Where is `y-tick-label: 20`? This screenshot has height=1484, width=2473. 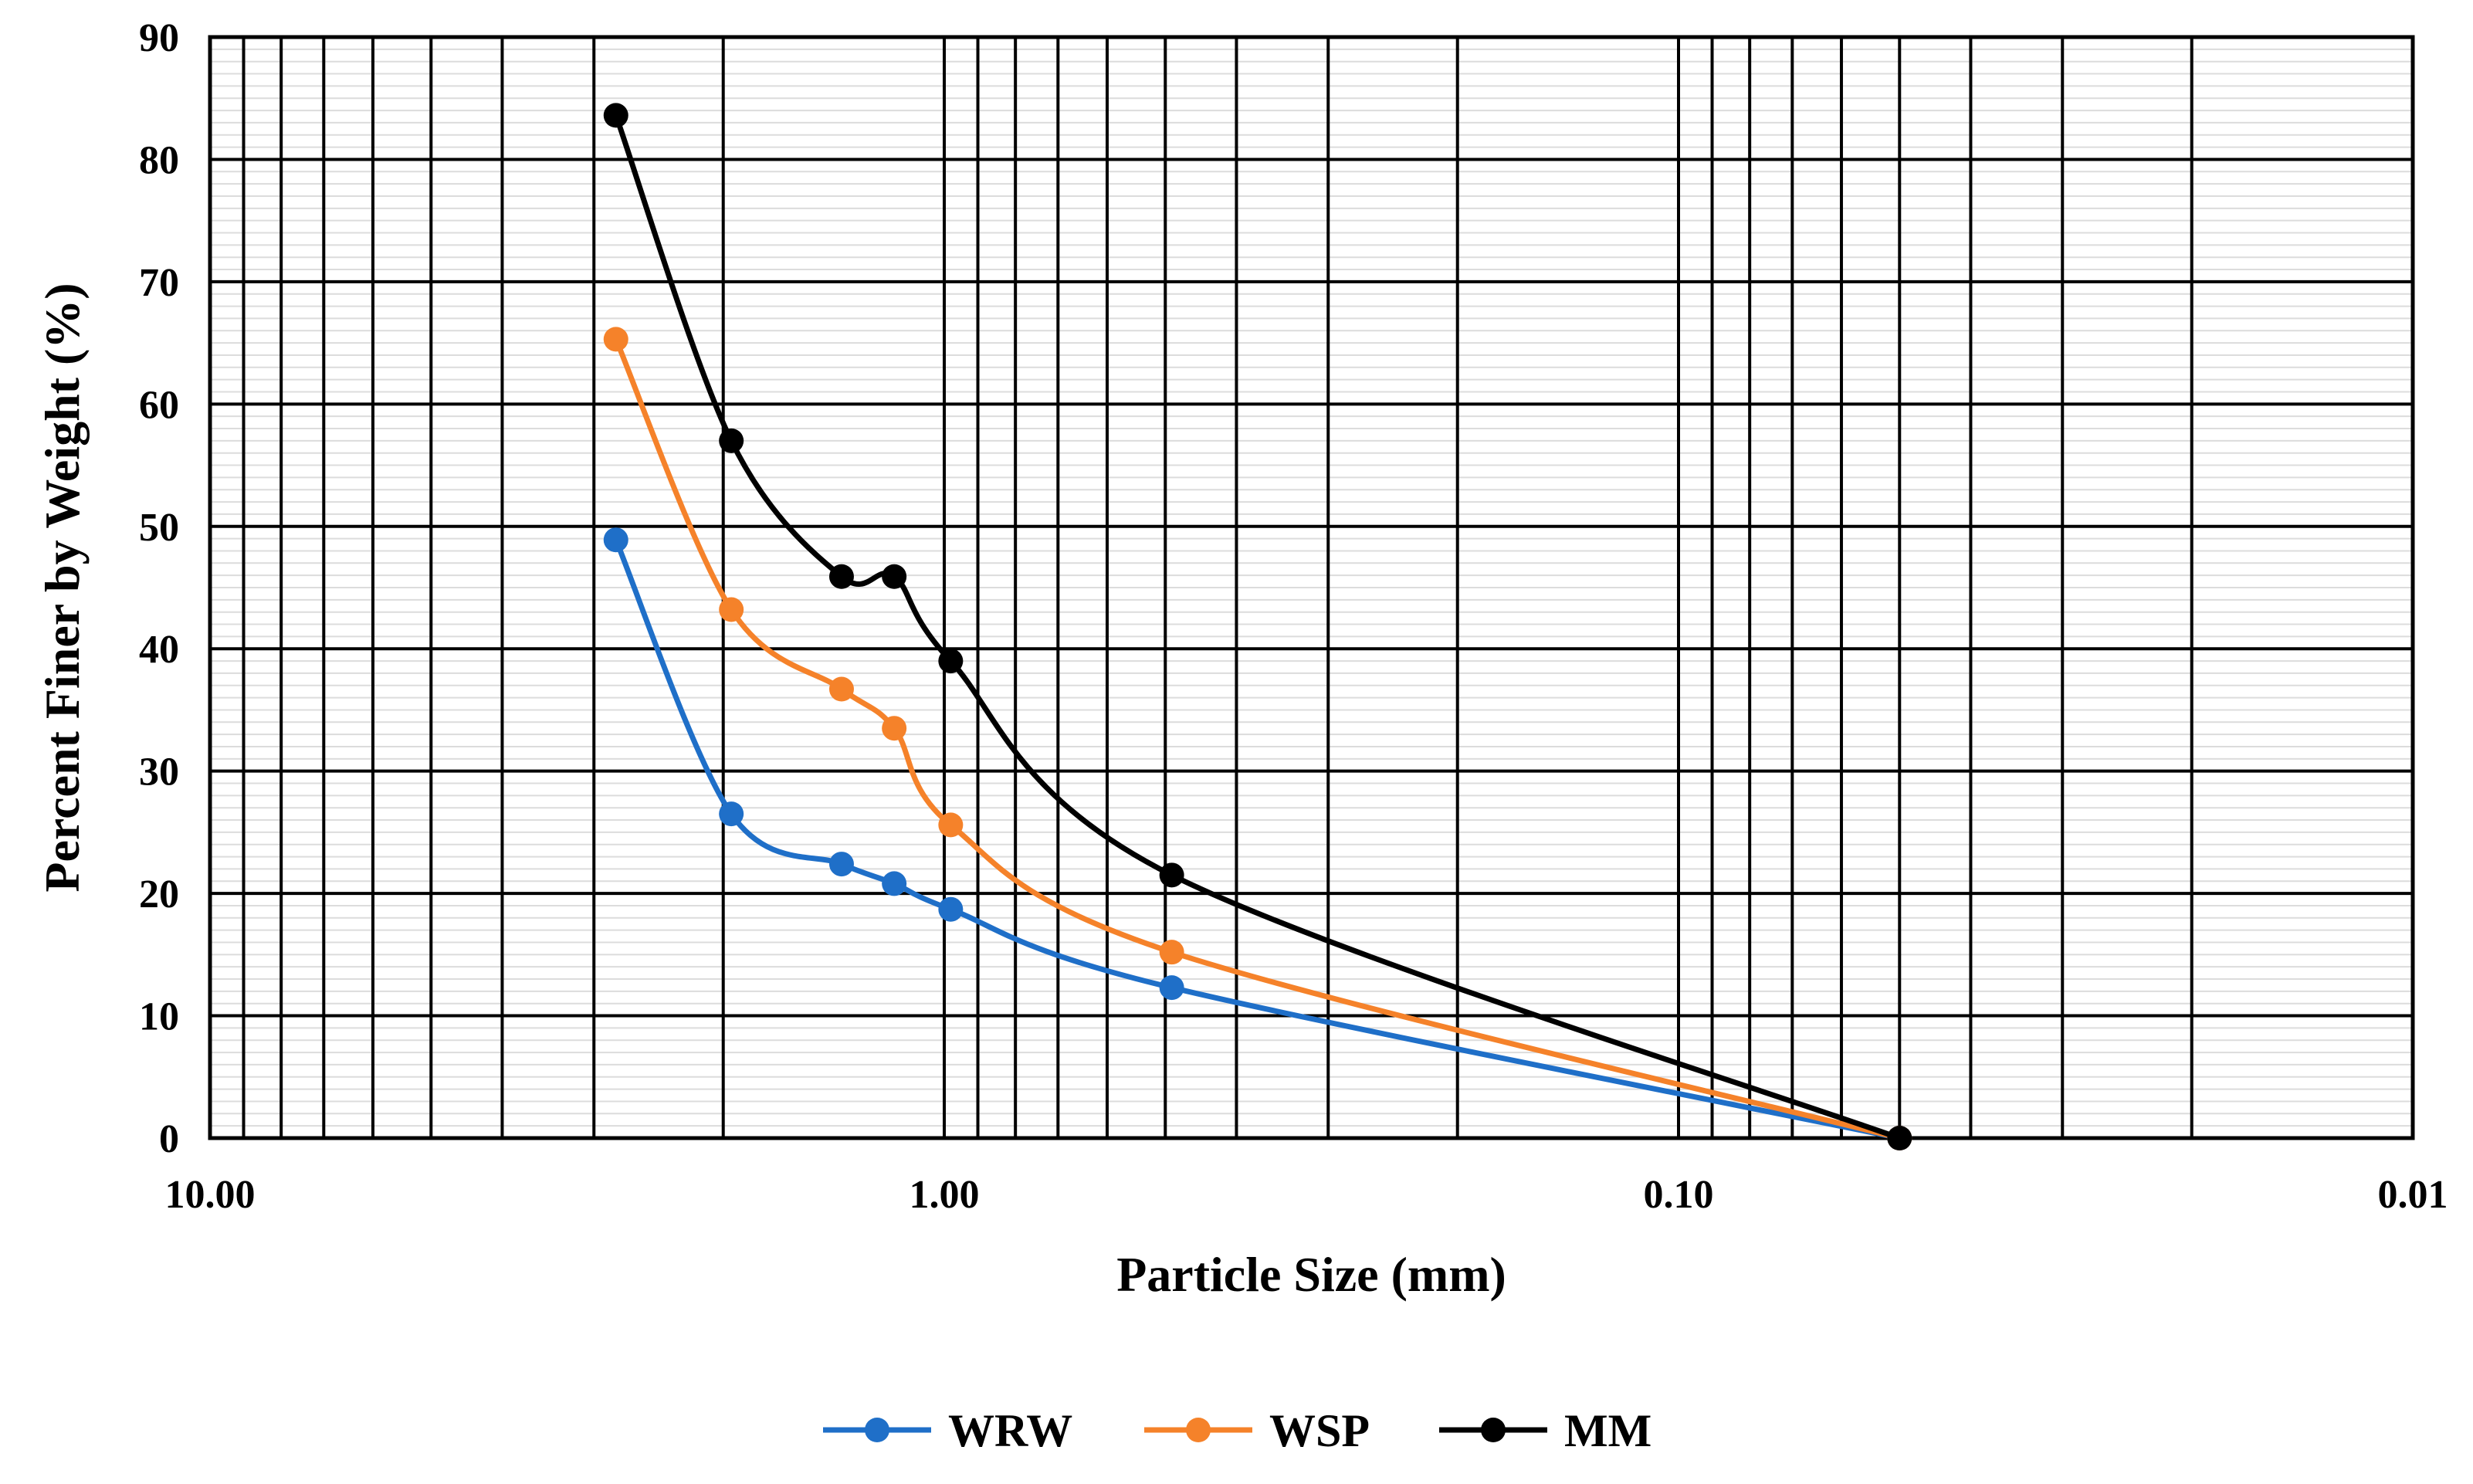 y-tick-label: 20 is located at coordinates (159, 894).